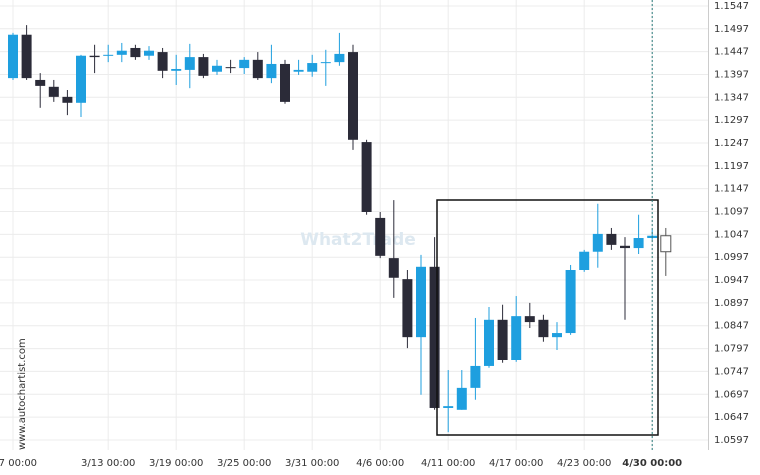  Describe the element at coordinates (731, 257) in the screenshot. I see `y-tick-label: 1.0997` at that location.